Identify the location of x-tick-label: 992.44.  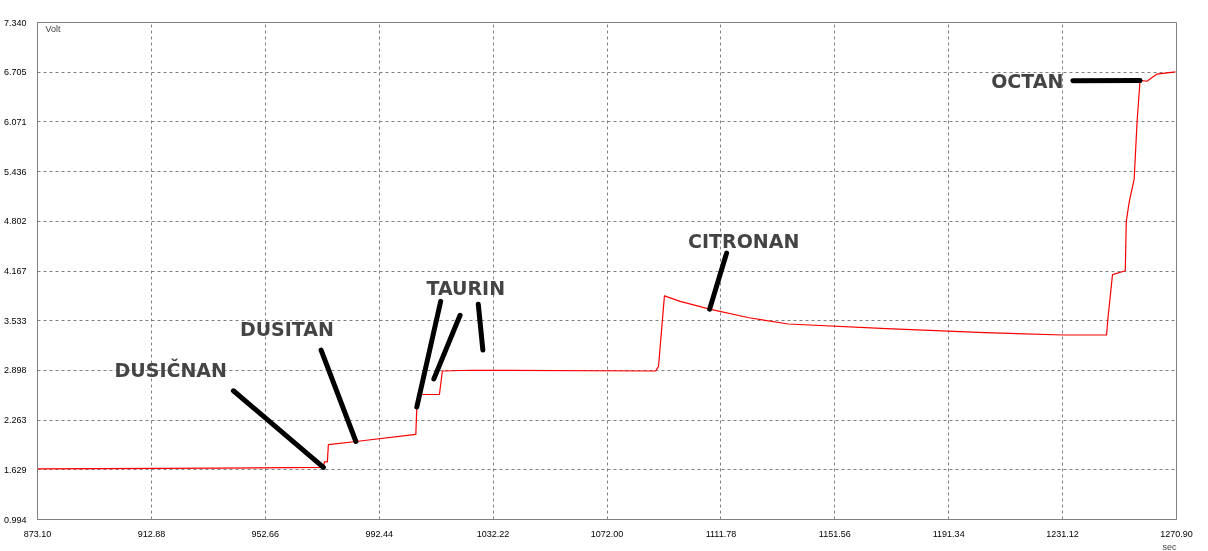
(379, 533).